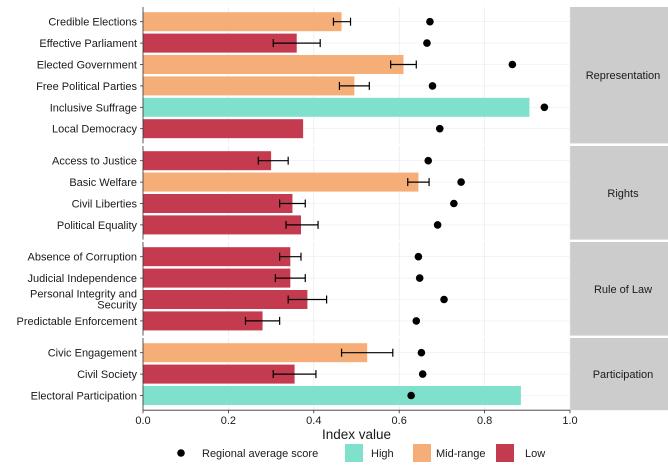 The image size is (668, 472). What do you see at coordinates (356, 418) in the screenshot?
I see `x-axis: 0.0 0.2 0.4 0.6 0.8 1.0` at bounding box center [356, 418].